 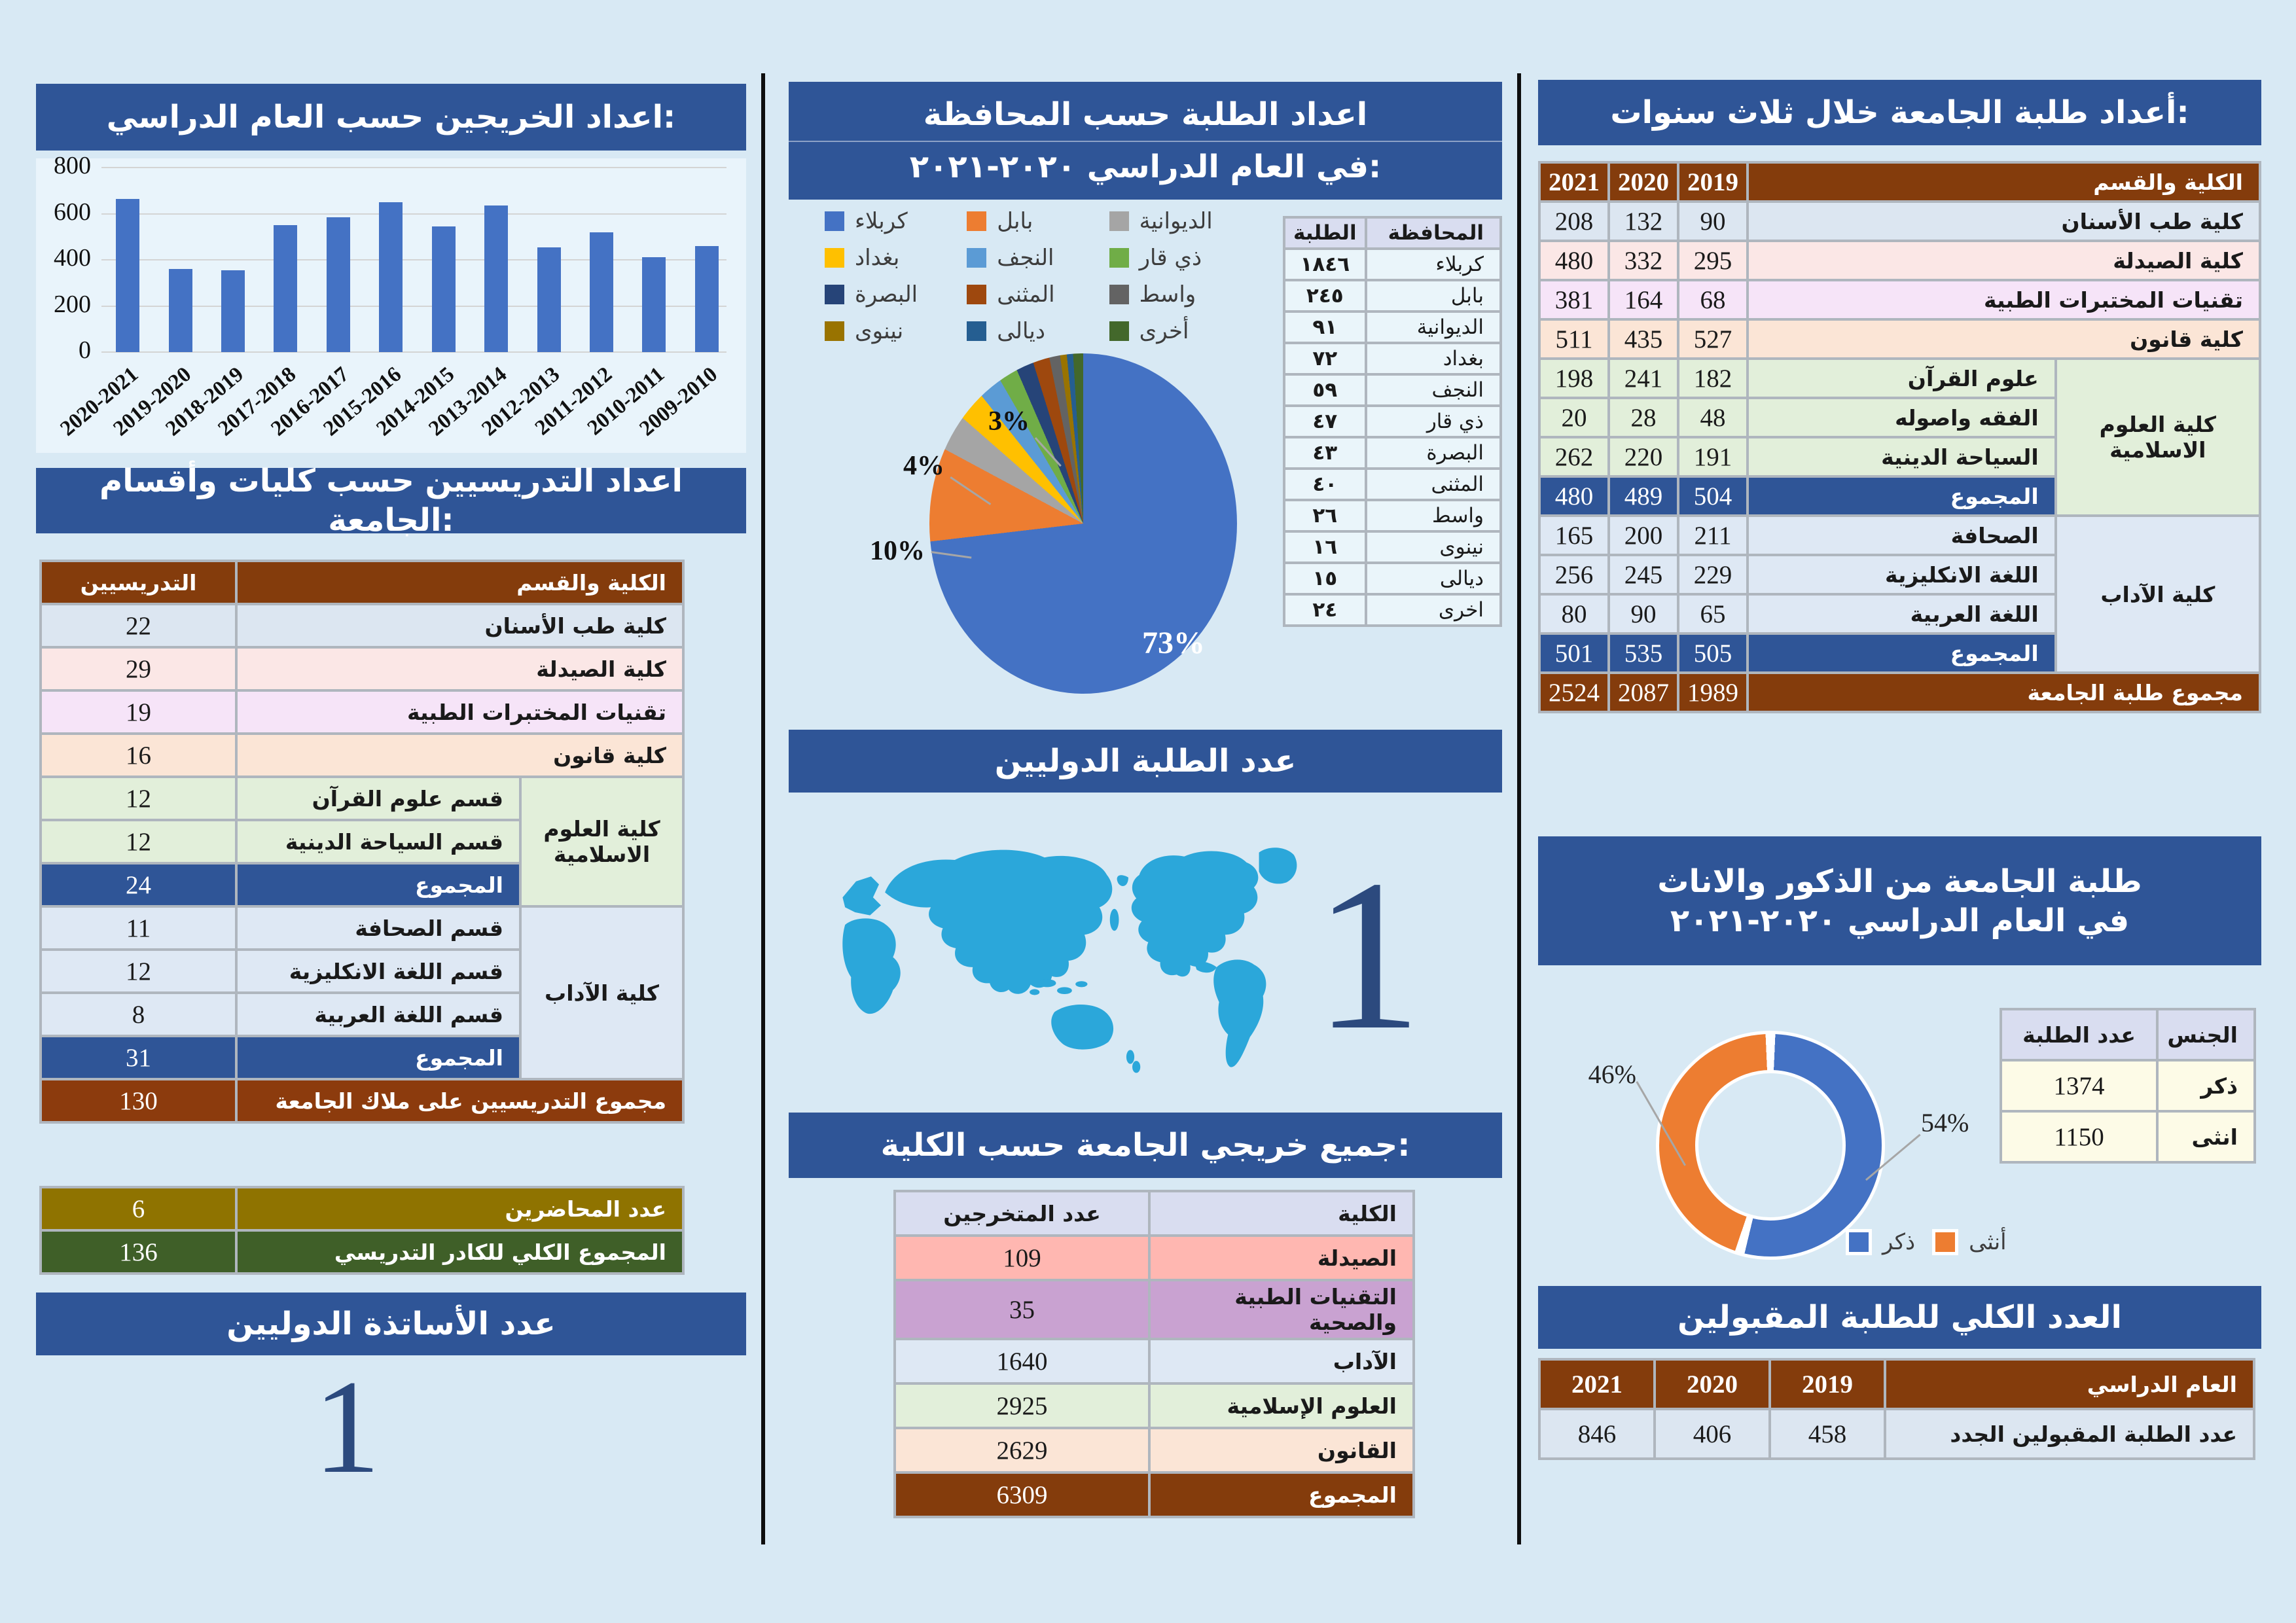 What do you see at coordinates (2206, 1034) in the screenshot?
I see `header-cell: الجنس` at bounding box center [2206, 1034].